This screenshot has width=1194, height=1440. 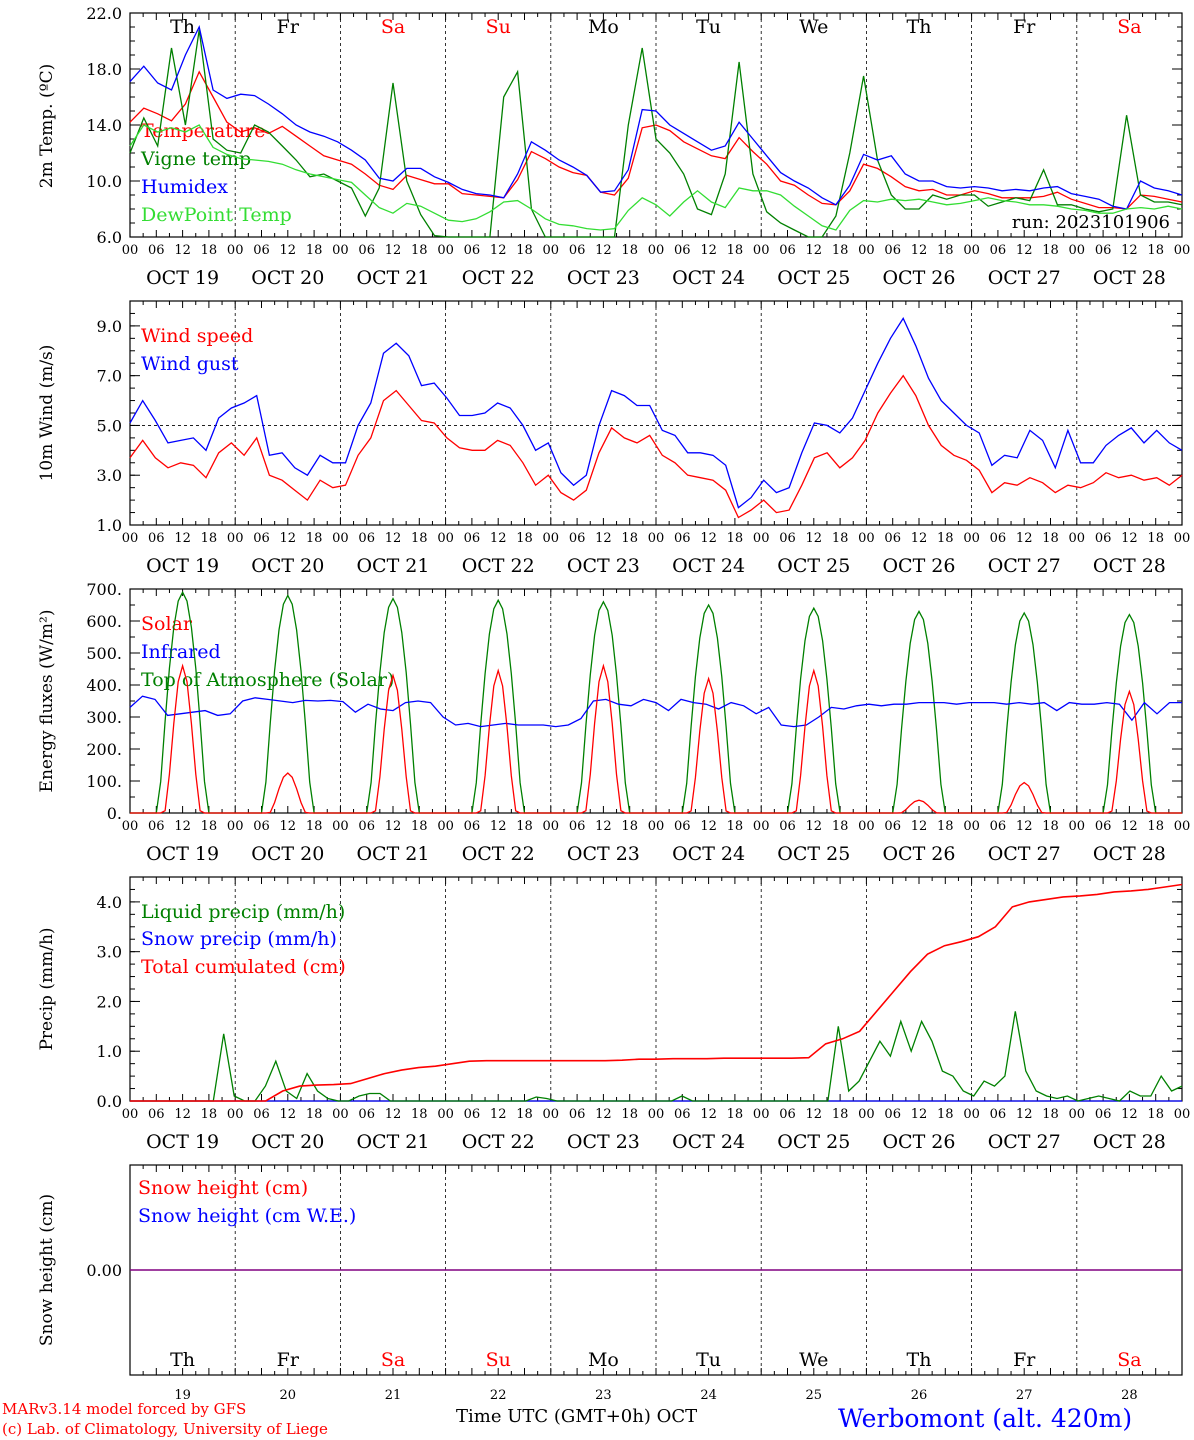 I want to click on day-number-label: 19, so click(x=182, y=1395).